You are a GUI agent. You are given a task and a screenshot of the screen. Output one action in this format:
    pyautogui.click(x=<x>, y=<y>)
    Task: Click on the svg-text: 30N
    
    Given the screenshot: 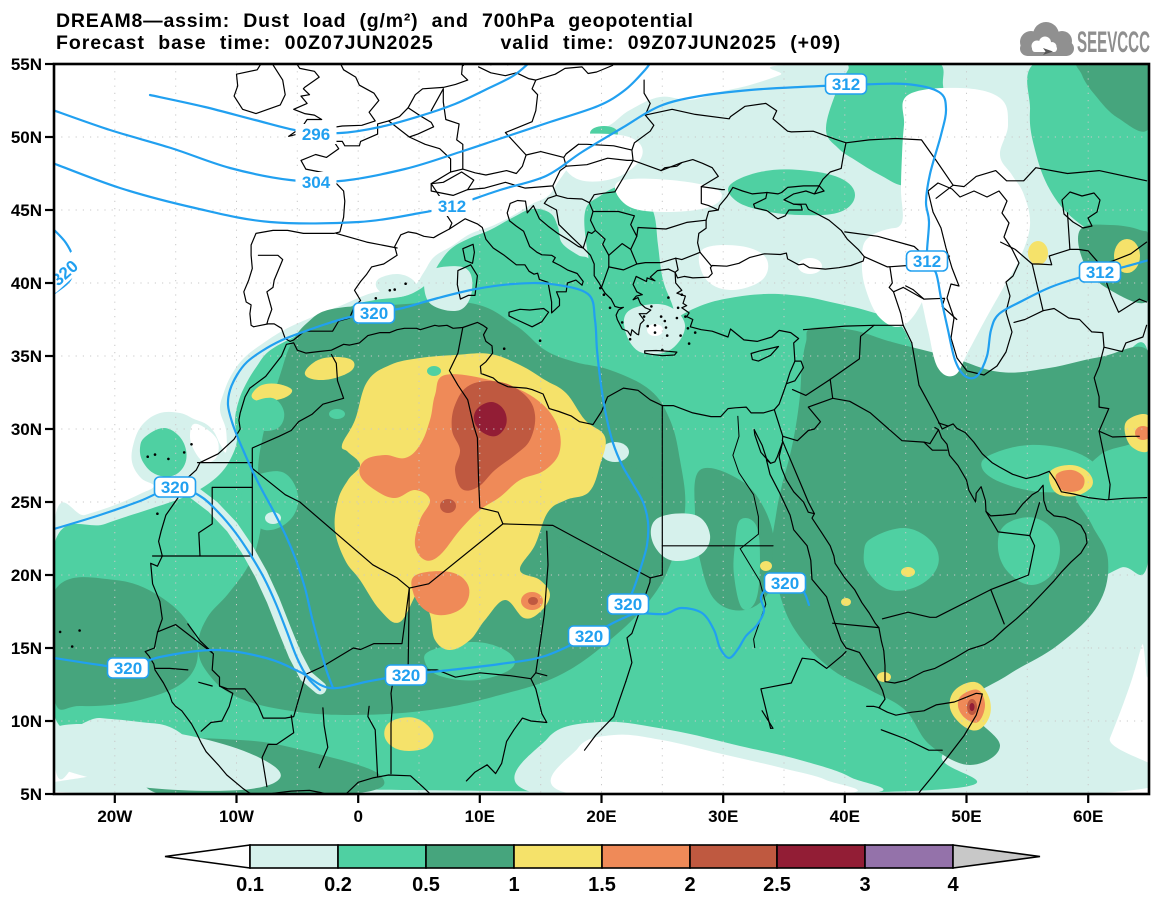 What is the action you would take?
    pyautogui.click(x=26, y=429)
    